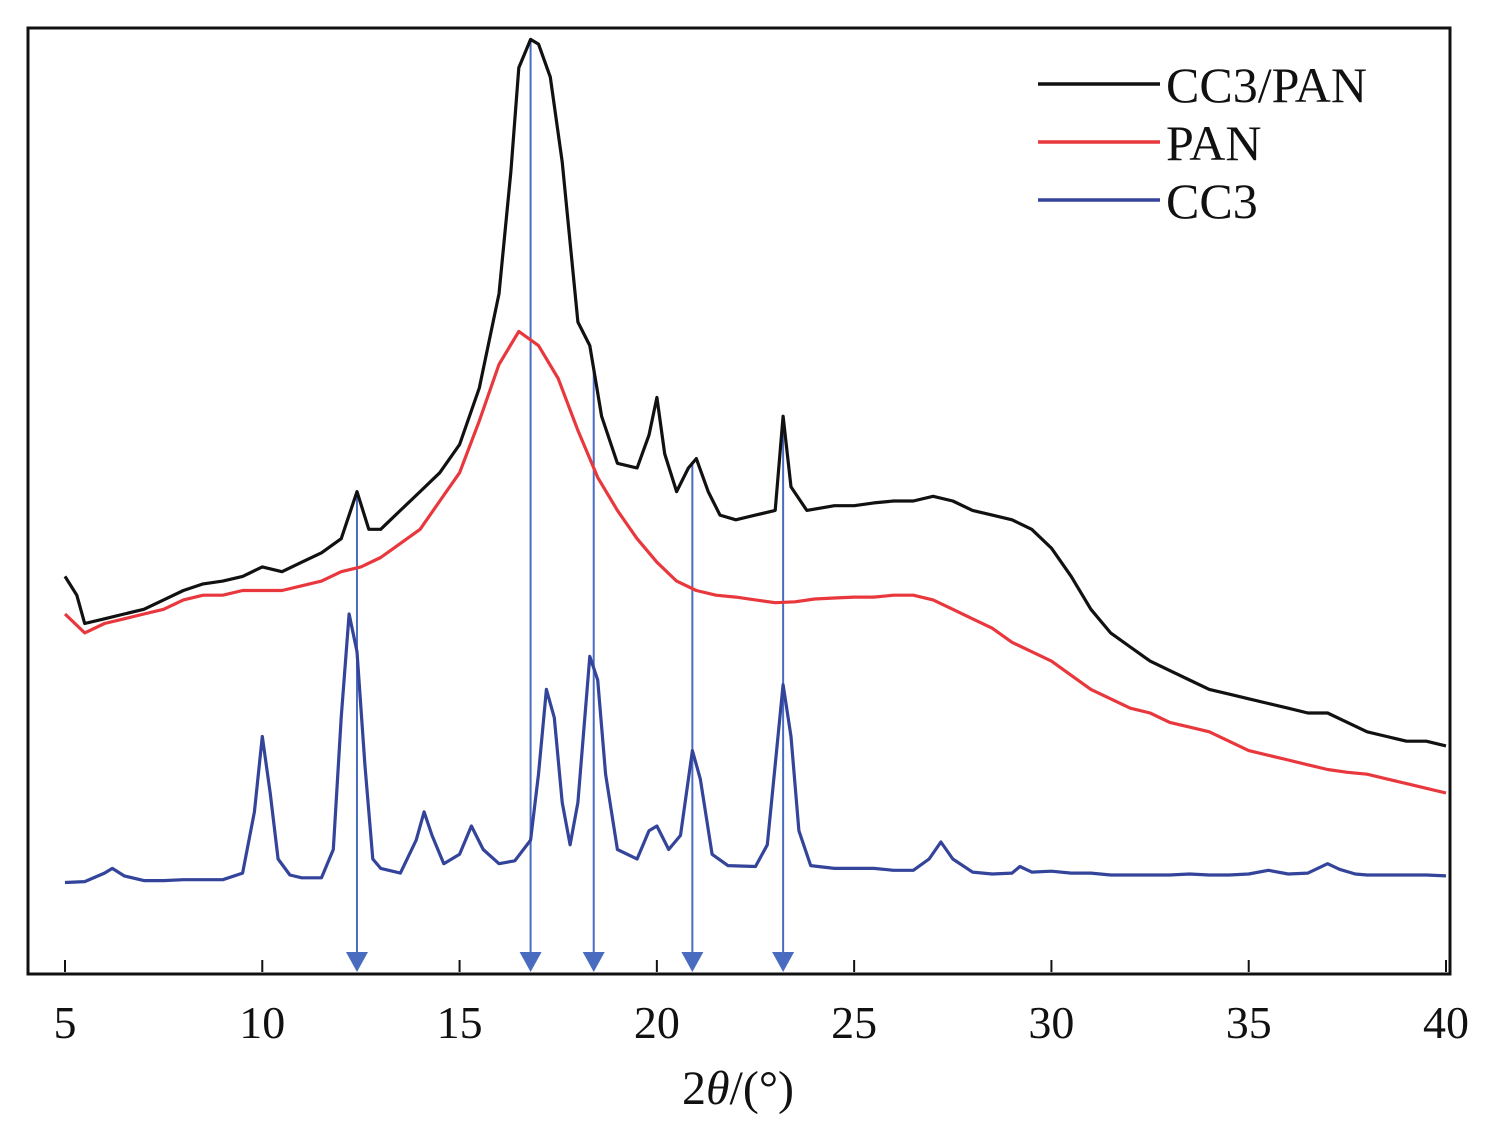 Image resolution: width=1492 pixels, height=1134 pixels. What do you see at coordinates (1051, 1022) in the screenshot?
I see `x-tick-label: 30` at bounding box center [1051, 1022].